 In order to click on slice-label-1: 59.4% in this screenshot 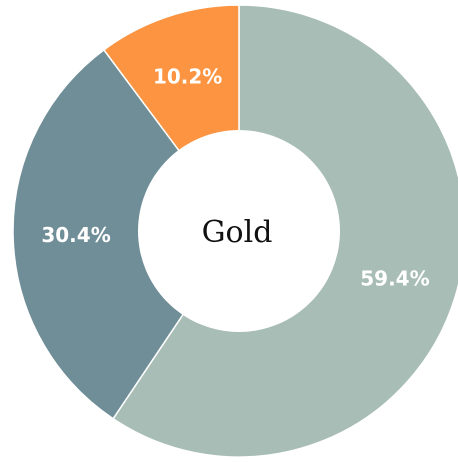, I will do `click(394, 278)`.